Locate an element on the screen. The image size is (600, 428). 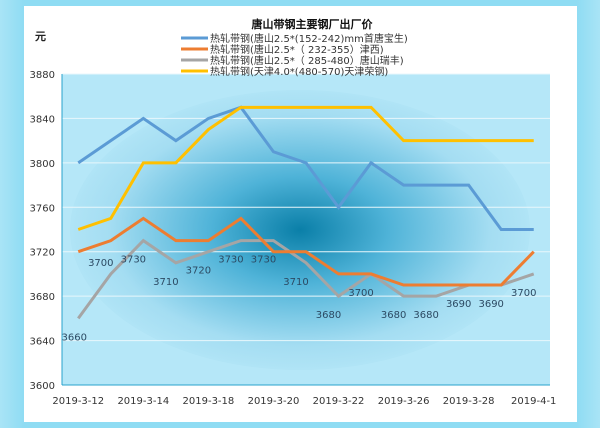
data-label: 3720 is located at coordinates (198, 271).